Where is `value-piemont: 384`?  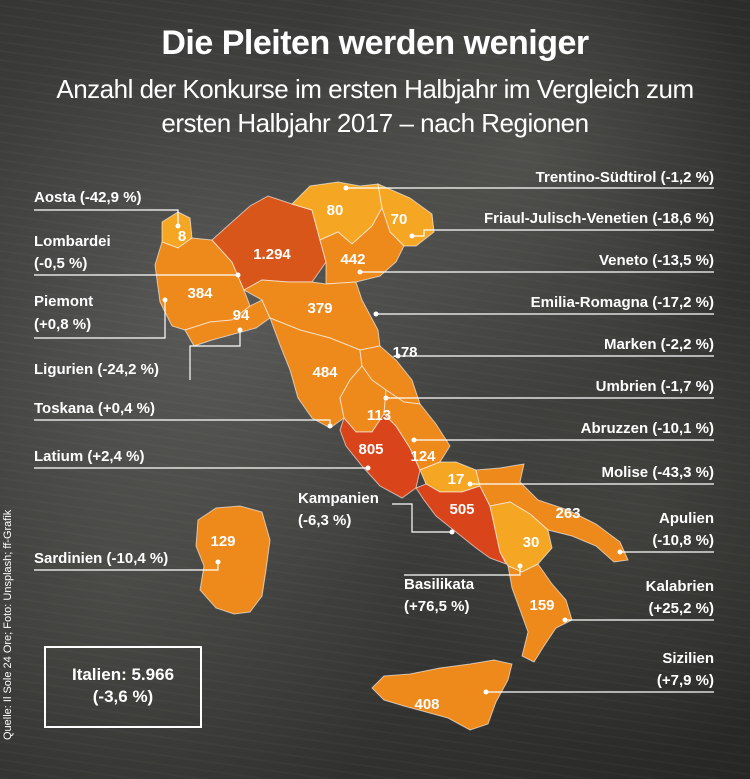
value-piemont: 384 is located at coordinates (200, 293).